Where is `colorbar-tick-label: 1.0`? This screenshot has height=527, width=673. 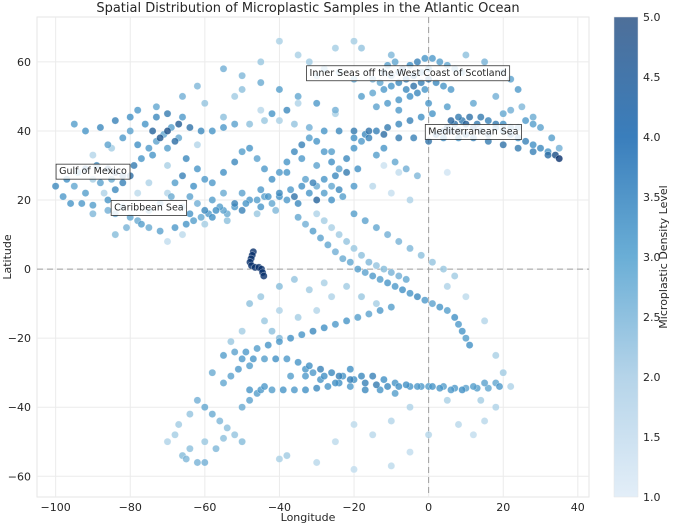 colorbar-tick-label: 1.0 is located at coordinates (652, 497).